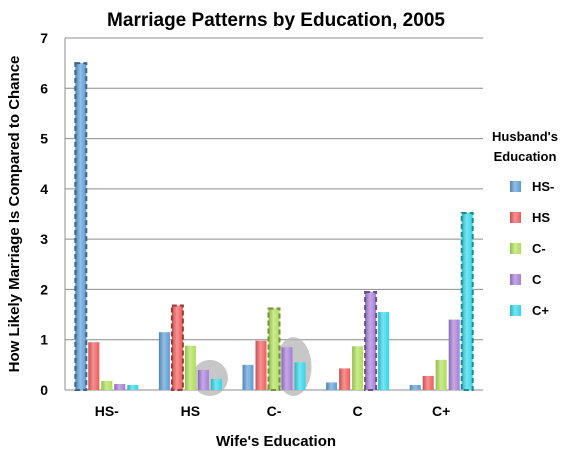 The height and width of the screenshot is (464, 569). What do you see at coordinates (107, 411) in the screenshot?
I see `x-tick-label: HS-` at bounding box center [107, 411].